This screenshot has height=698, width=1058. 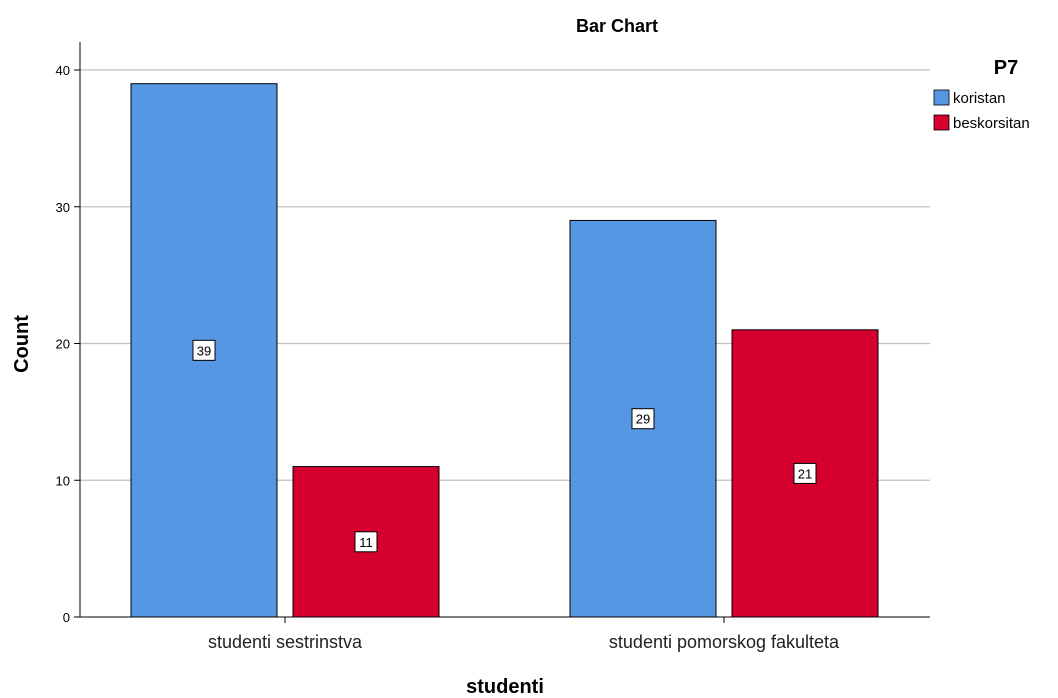 I want to click on legend-swatch-koristan, so click(x=941, y=97).